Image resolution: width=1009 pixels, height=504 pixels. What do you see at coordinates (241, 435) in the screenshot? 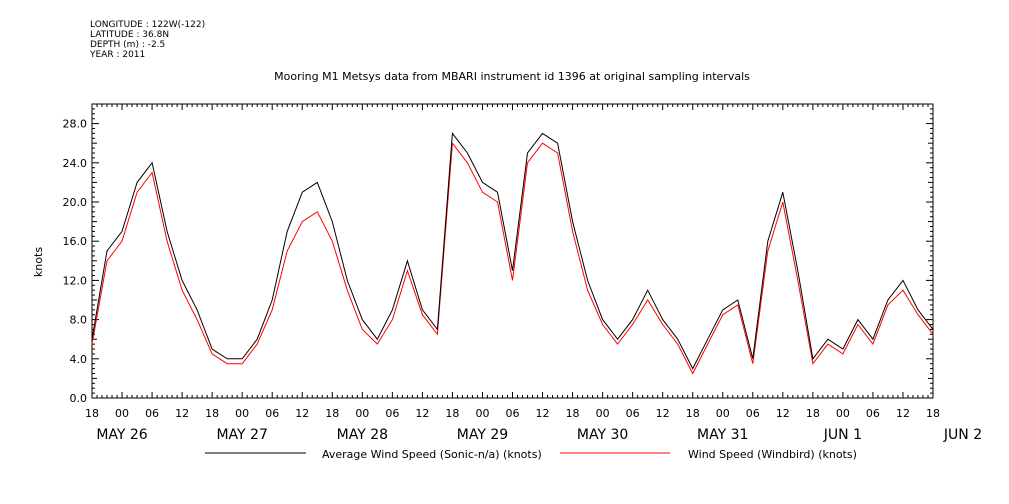
I see `x-day-label: MAY 27` at bounding box center [241, 435].